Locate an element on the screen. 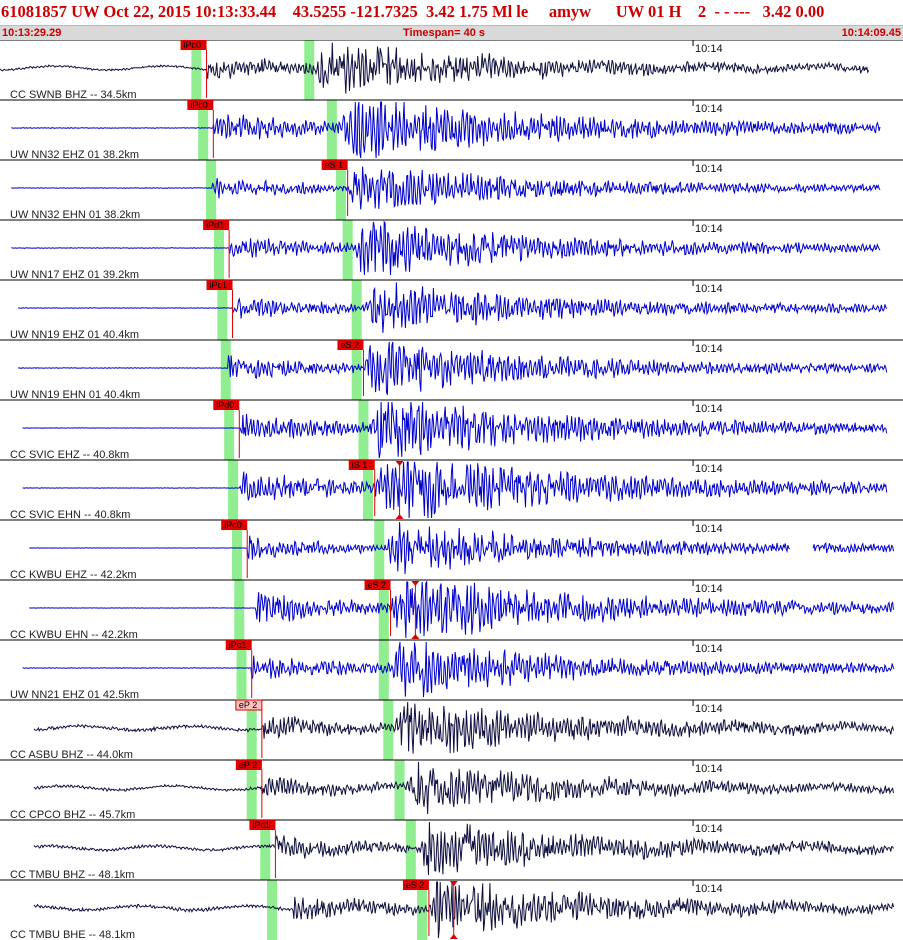 The image size is (903, 940). trace-panel: 10:14 iS 1 CC SVIC EHN -- 40.8km is located at coordinates (451, 490).